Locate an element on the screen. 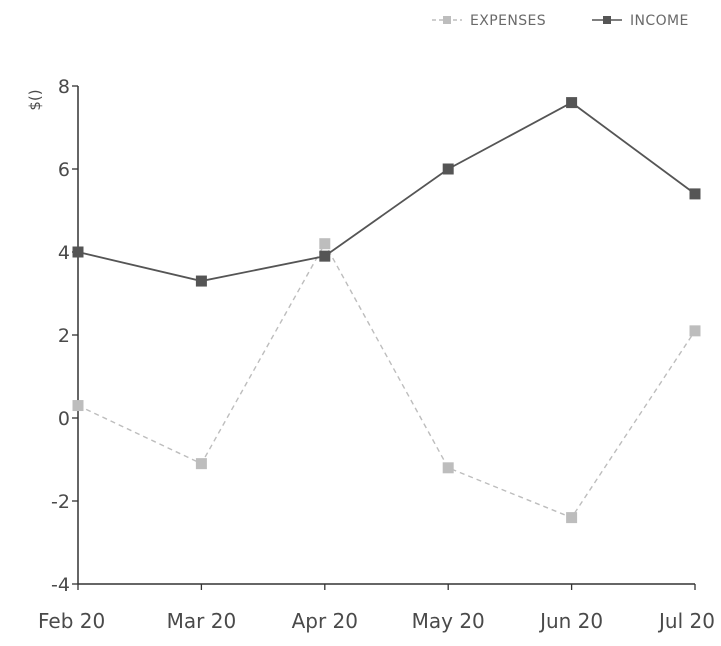  income-legend-label: INCOME is located at coordinates (659, 21).